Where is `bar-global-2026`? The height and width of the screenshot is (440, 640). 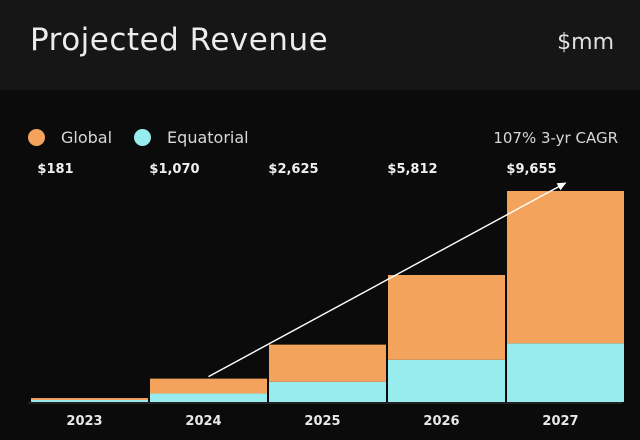
bar-global-2026 is located at coordinates (446, 317).